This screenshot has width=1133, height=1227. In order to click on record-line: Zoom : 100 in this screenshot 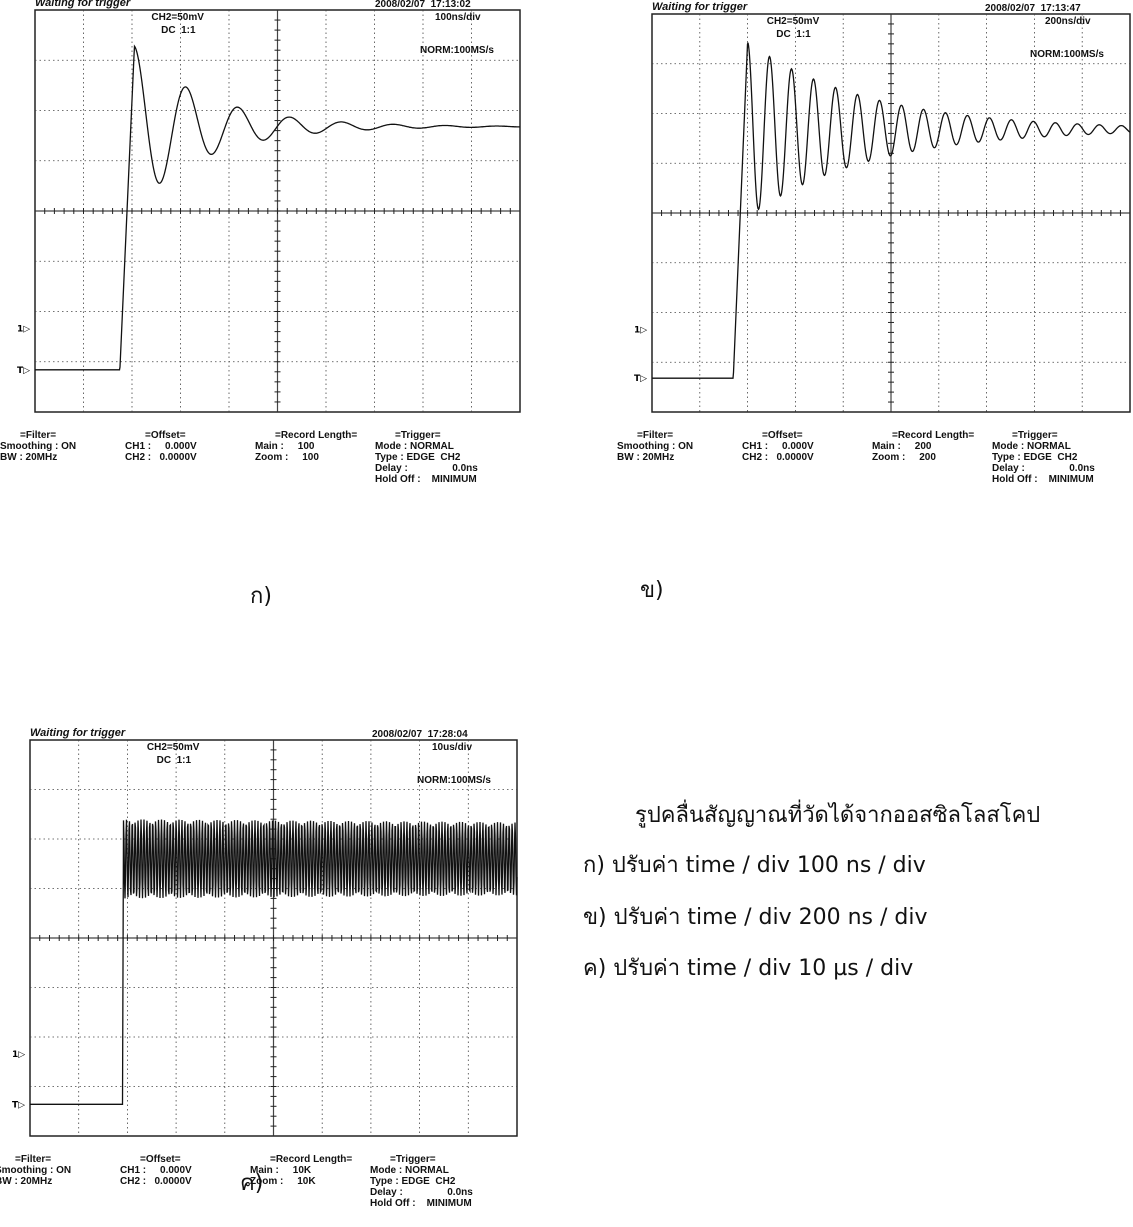, I will do `click(287, 457)`.